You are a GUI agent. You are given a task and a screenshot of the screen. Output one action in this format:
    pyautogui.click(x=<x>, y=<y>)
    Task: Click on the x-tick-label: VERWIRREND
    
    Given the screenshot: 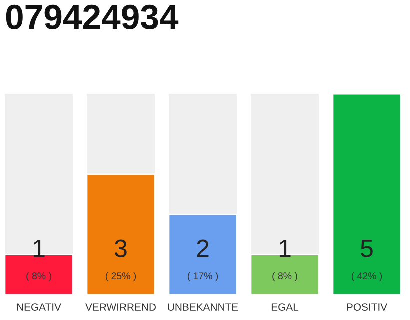 What is the action you would take?
    pyautogui.click(x=121, y=307)
    